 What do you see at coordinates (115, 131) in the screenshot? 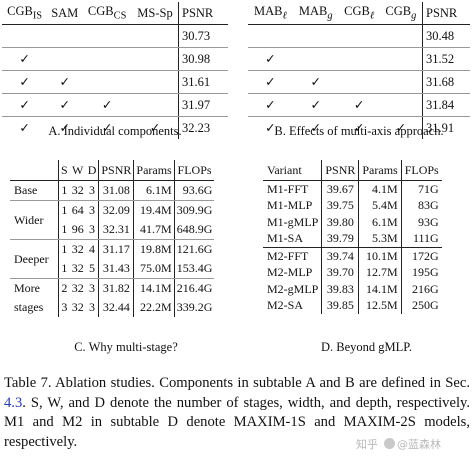
I see `table-a-caption: A. Individual components.` at bounding box center [115, 131].